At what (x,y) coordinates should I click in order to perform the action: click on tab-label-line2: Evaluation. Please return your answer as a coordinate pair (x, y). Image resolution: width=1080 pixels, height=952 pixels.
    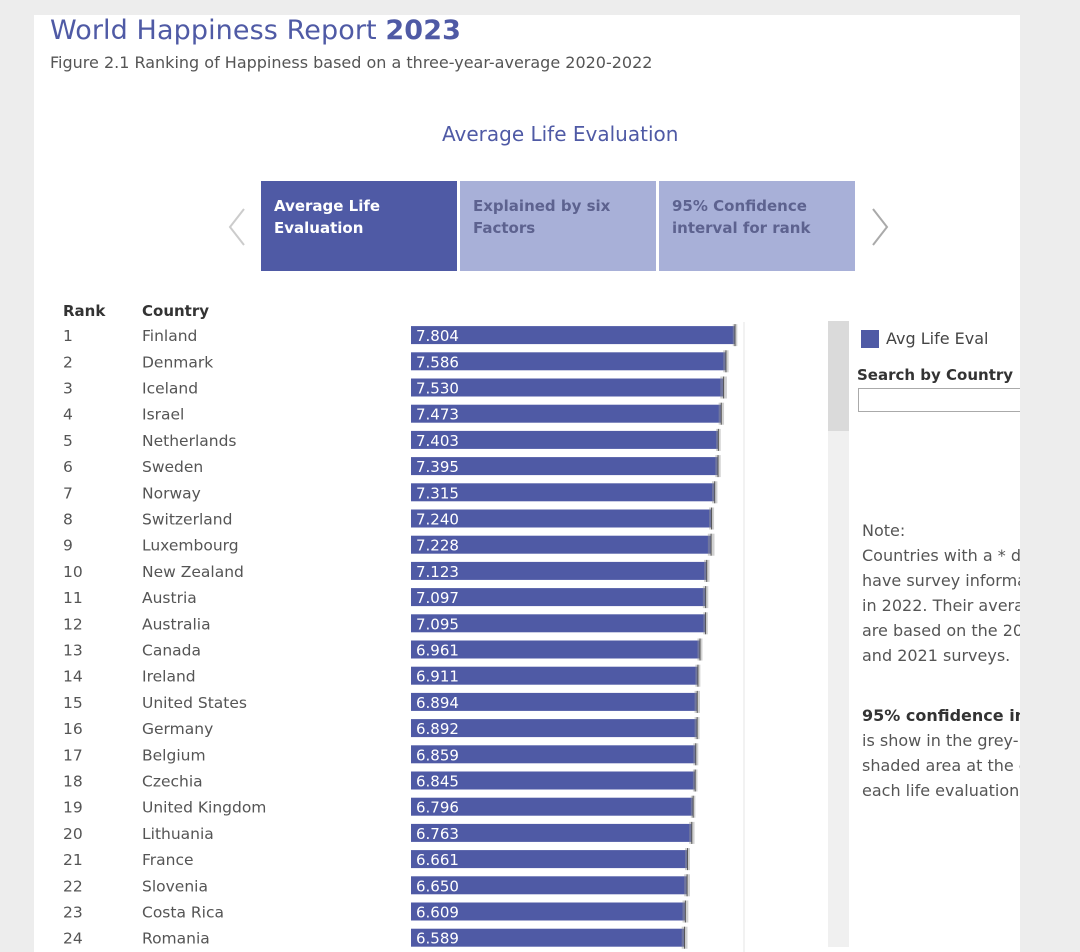
    Looking at the image, I should click on (319, 228).